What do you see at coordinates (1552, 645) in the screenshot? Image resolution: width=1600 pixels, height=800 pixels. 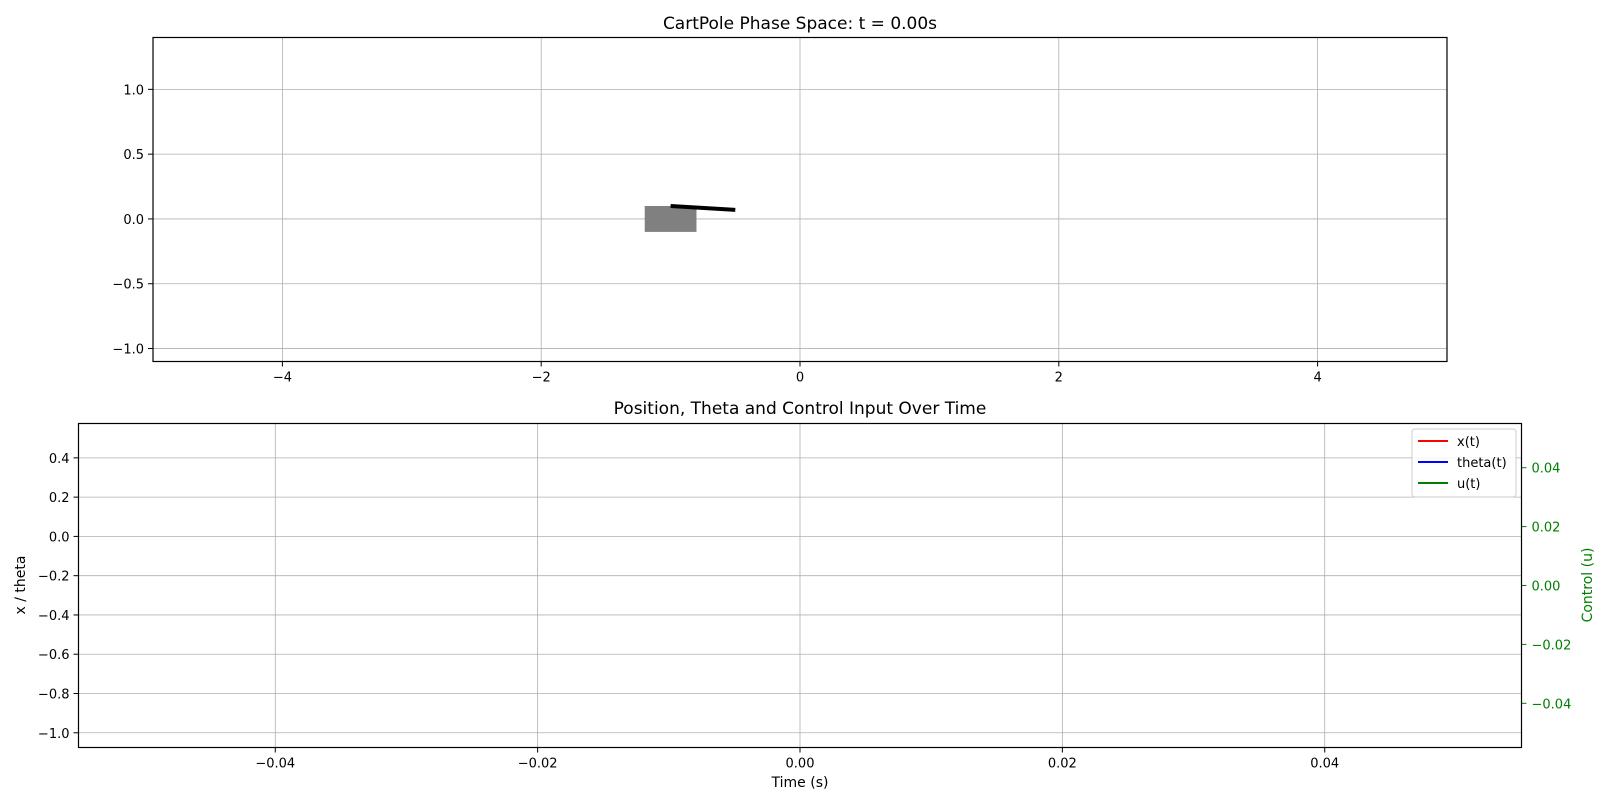 I see `time-series-y2tick-label: −0.02` at bounding box center [1552, 645].